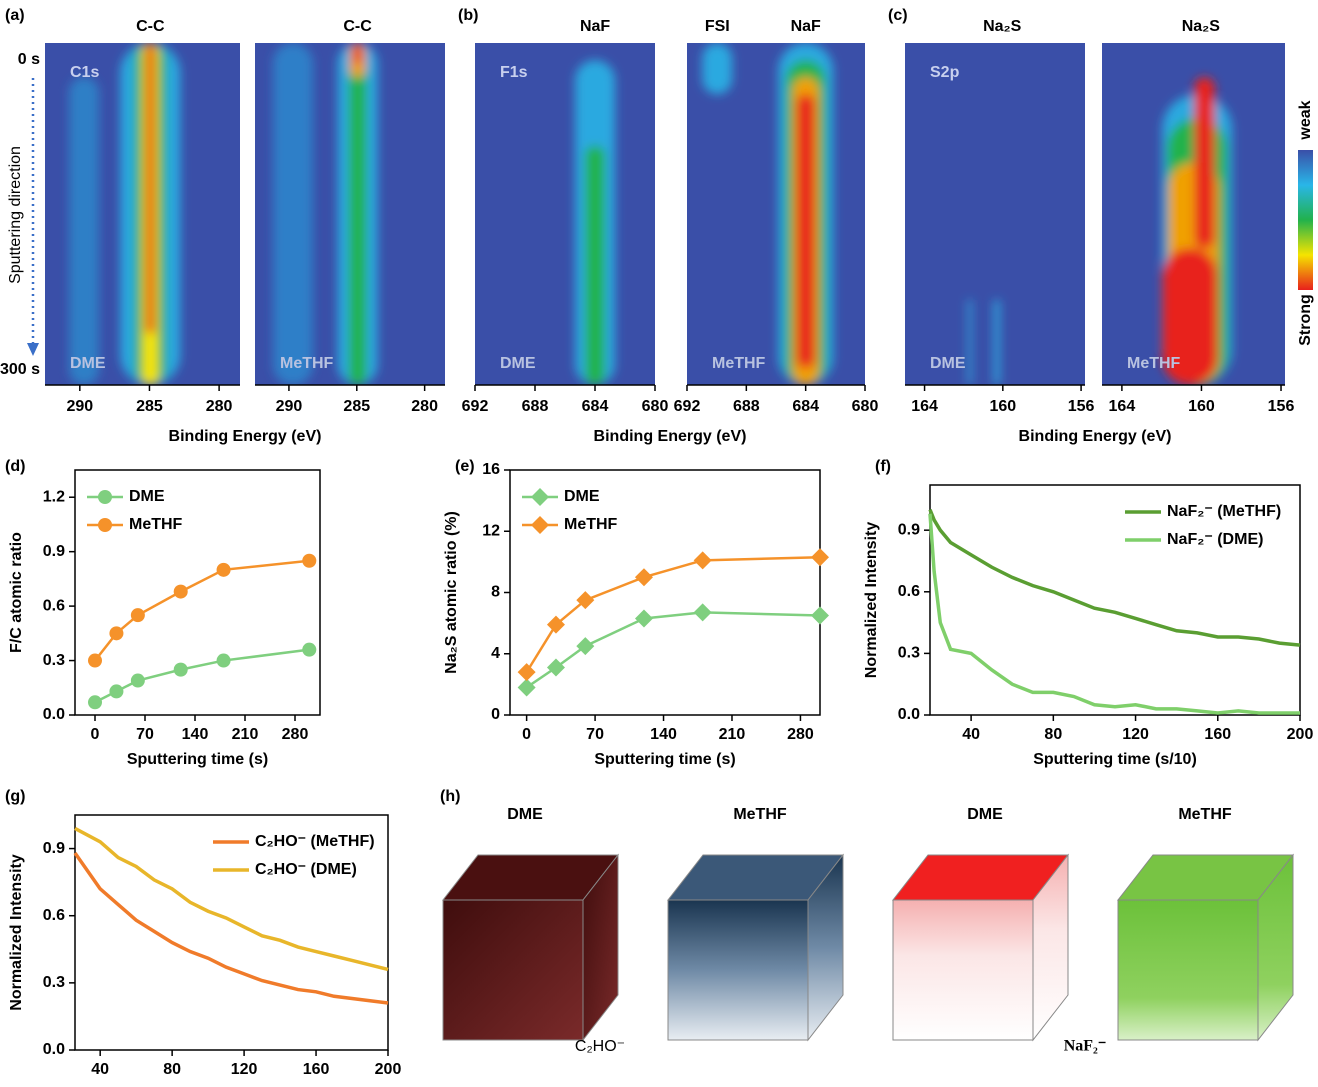  Describe the element at coordinates (1305, 320) in the screenshot. I see `colorbar-high: Strong` at that location.